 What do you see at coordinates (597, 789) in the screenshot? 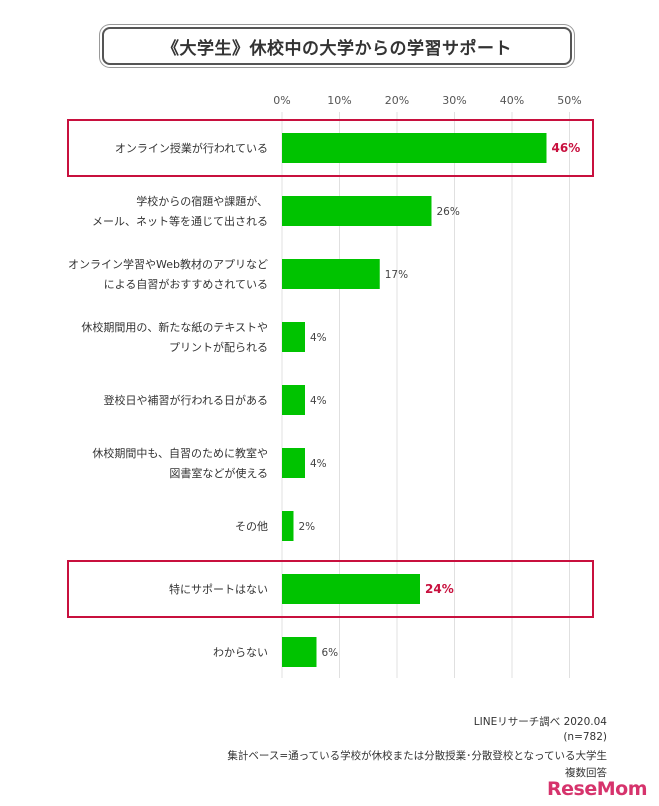
I see `resemom-logo: ReseMom` at bounding box center [597, 789].